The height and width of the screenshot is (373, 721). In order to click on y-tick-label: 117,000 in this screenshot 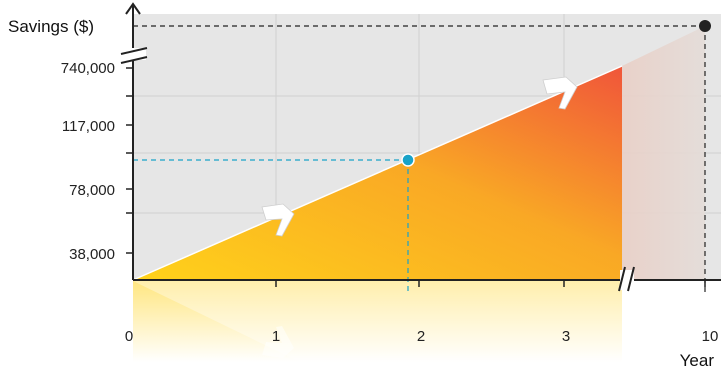, I will do `click(88, 126)`.